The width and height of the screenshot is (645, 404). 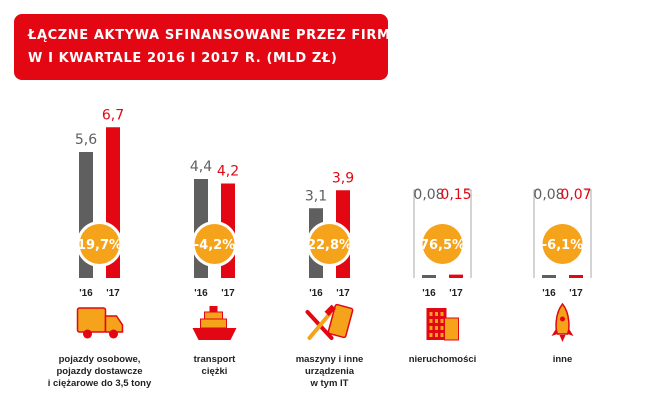 I want to click on change-label: -6,1%, so click(x=562, y=245).